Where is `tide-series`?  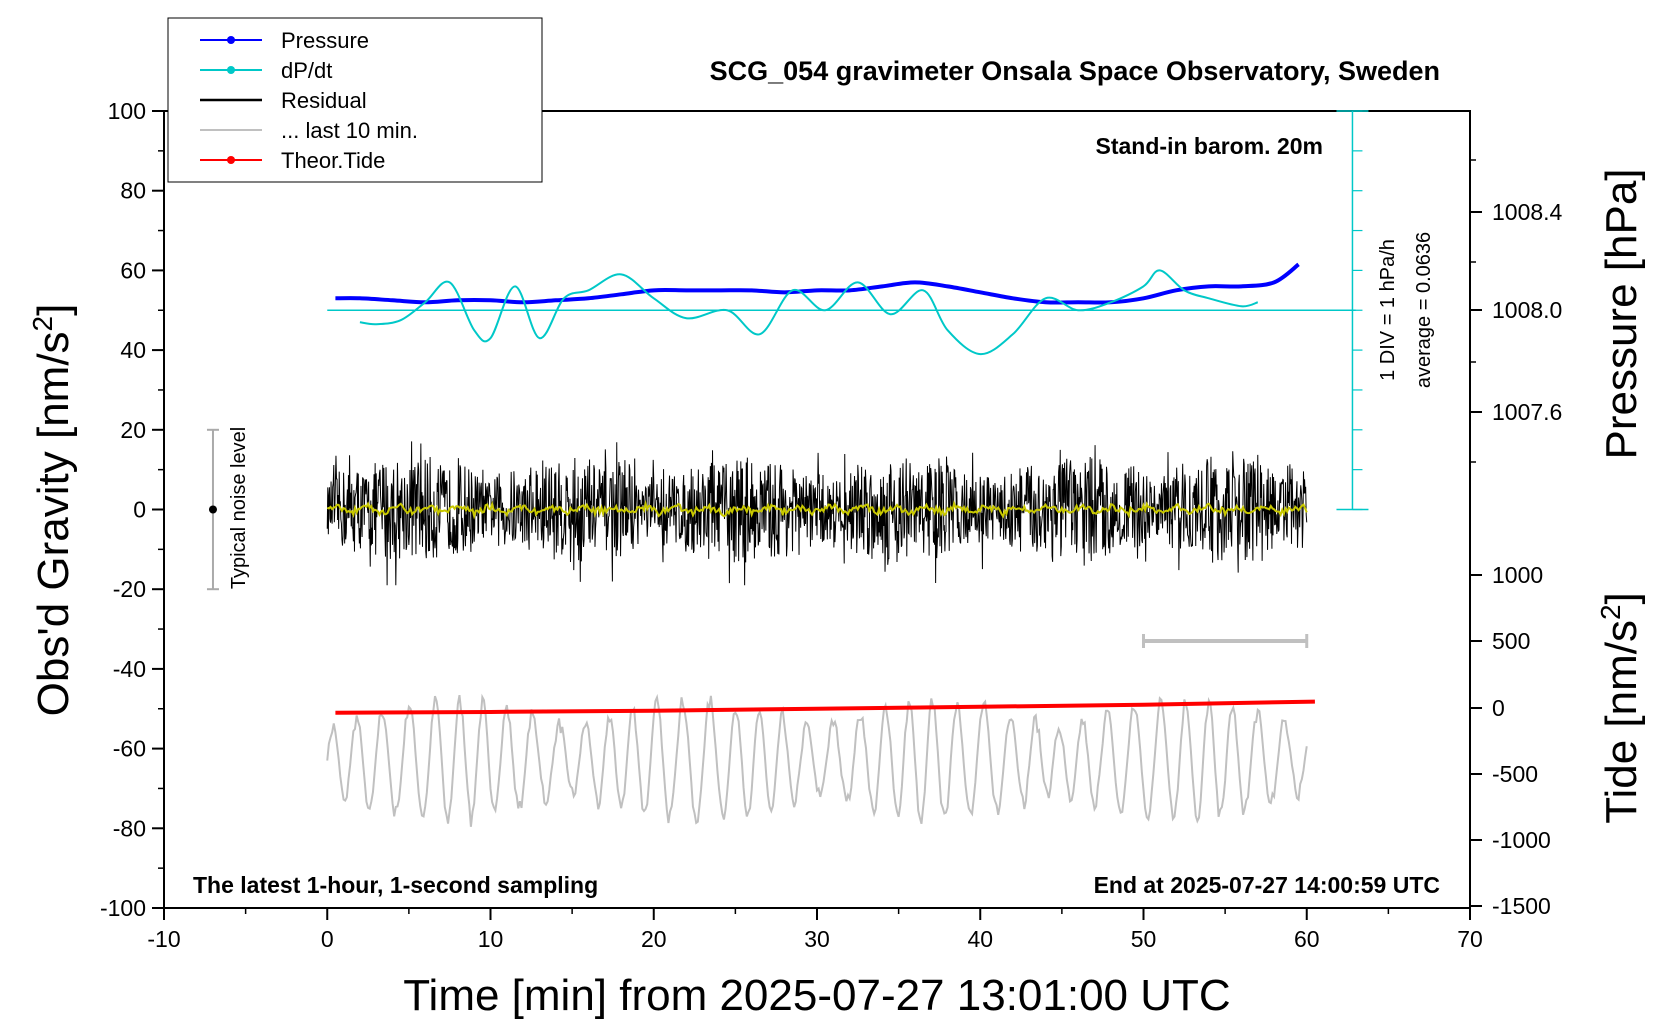
tide-series is located at coordinates (825, 707).